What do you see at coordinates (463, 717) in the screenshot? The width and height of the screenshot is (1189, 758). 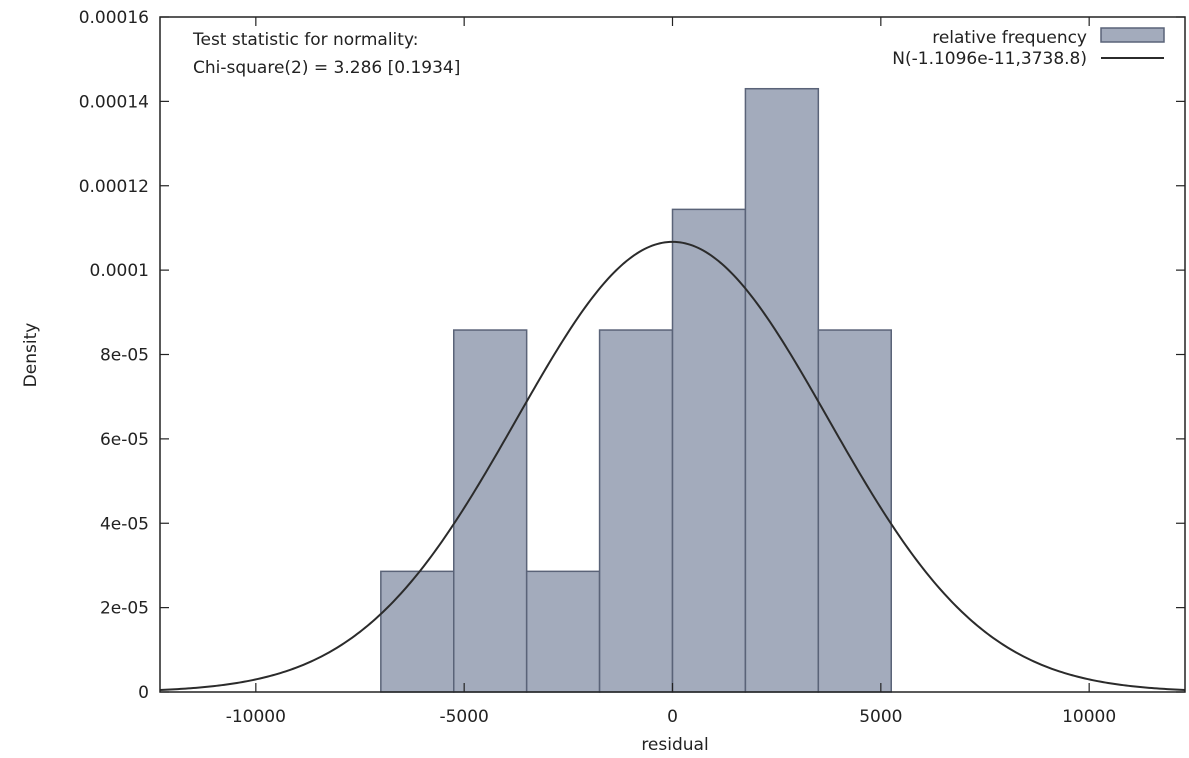 I see `x-tick-label-1: -5000` at bounding box center [463, 717].